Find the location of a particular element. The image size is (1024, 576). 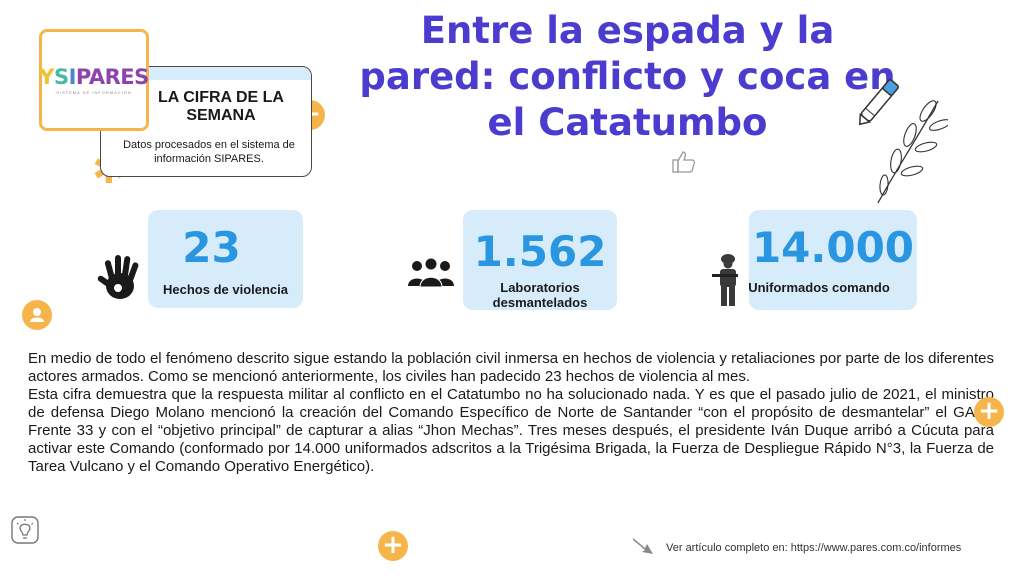

hand-print-icon is located at coordinates (118, 277).